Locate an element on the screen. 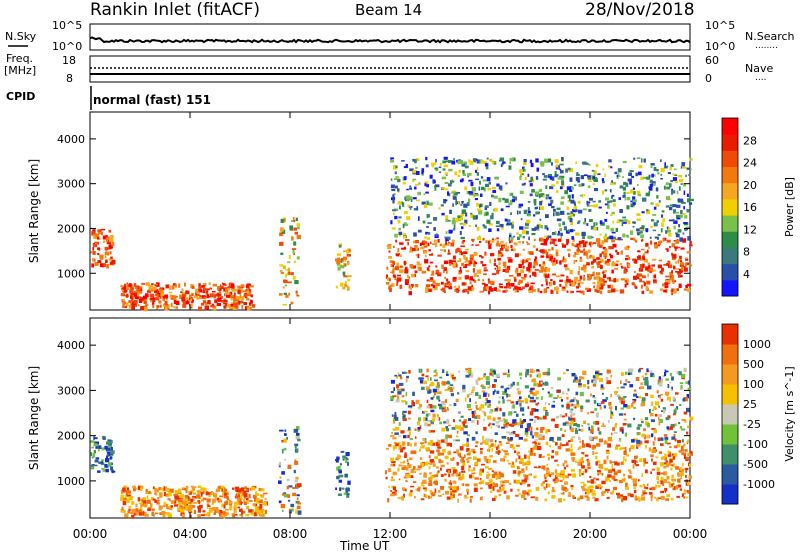  colorbar-segment is located at coordinates (730, 223).